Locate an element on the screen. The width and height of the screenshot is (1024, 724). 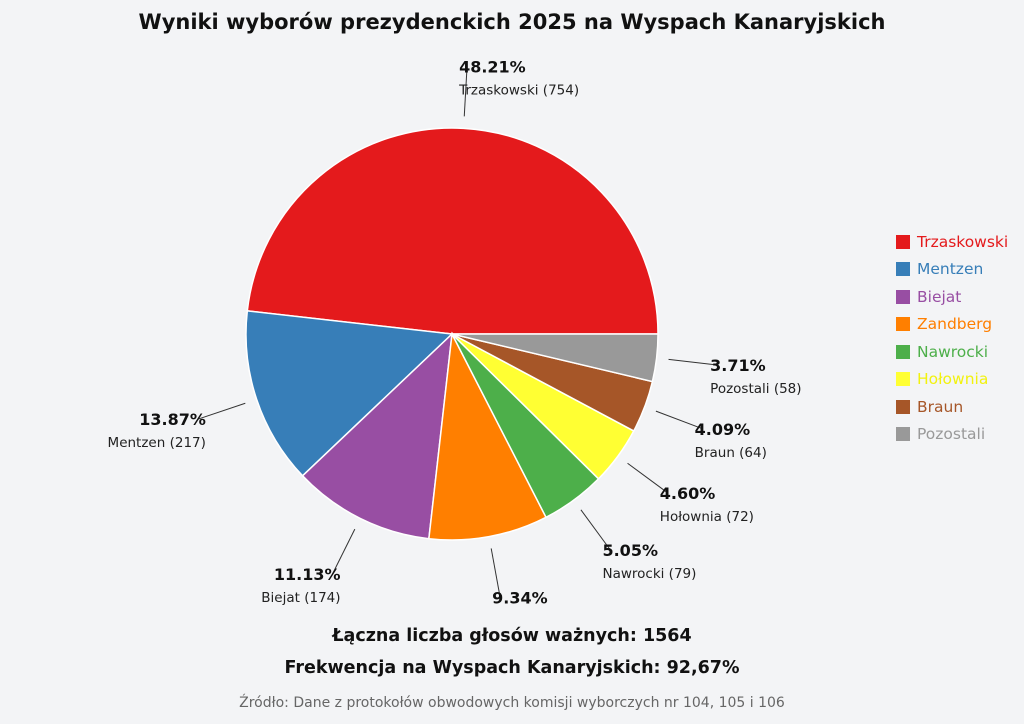
pie-slice-zandberg is located at coordinates (488, 436).